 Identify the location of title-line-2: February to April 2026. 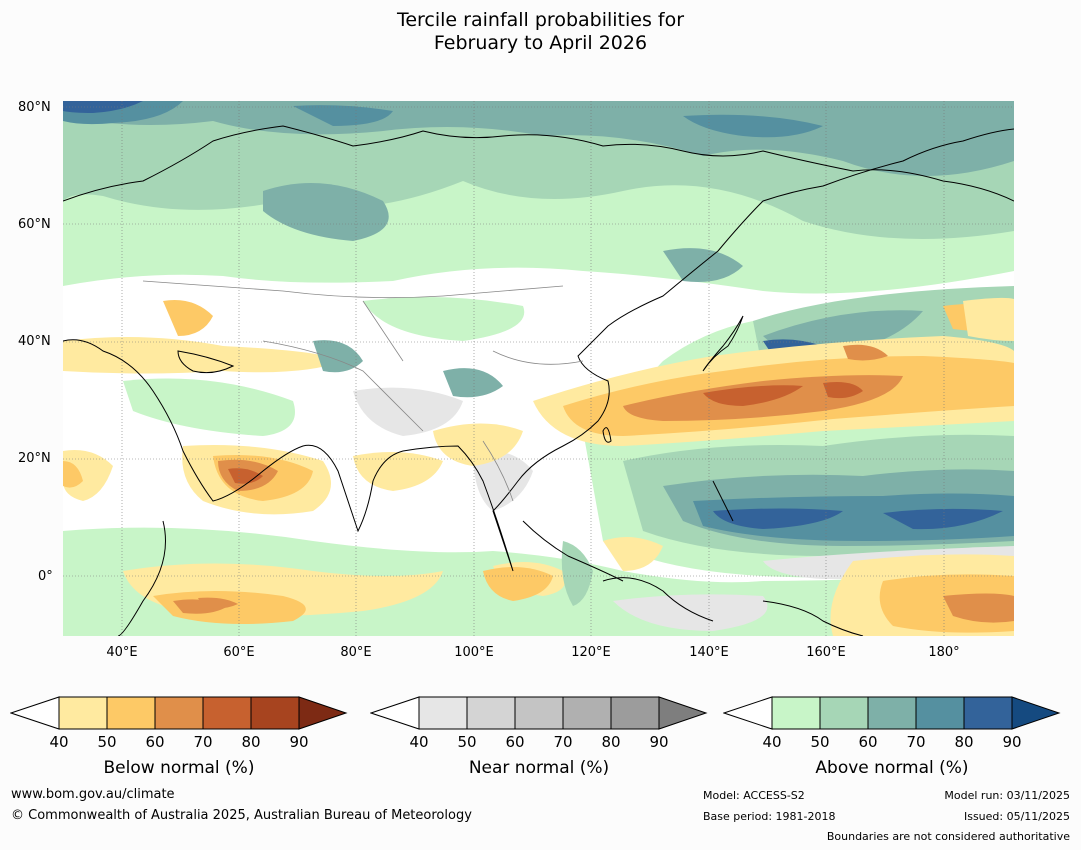
(540, 43).